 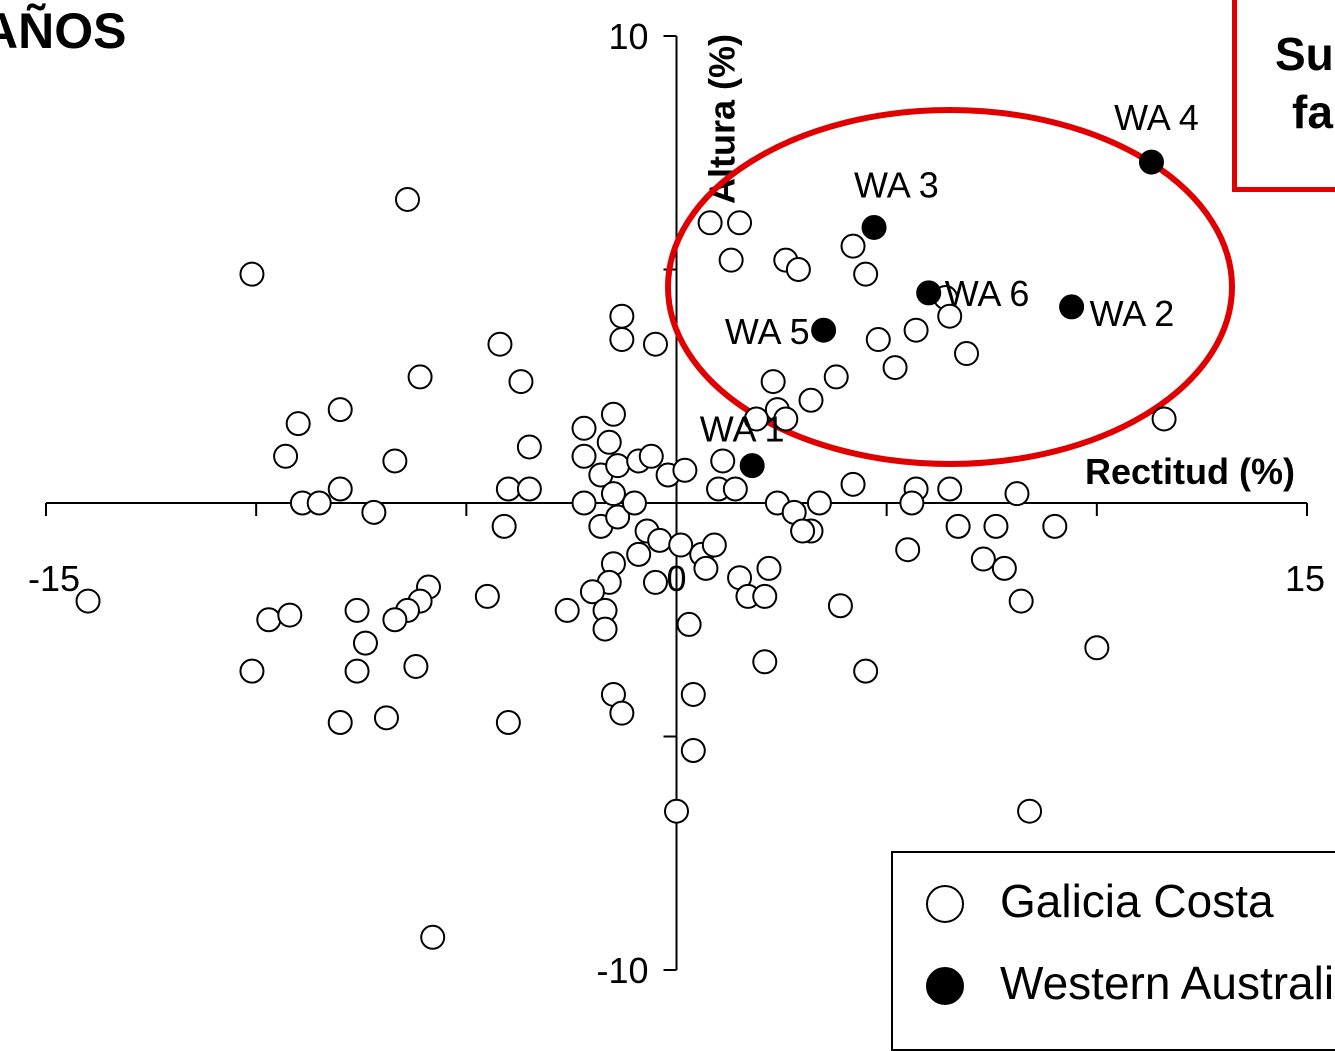 I want to click on note-box: Su fa, so click(x=1283, y=96).